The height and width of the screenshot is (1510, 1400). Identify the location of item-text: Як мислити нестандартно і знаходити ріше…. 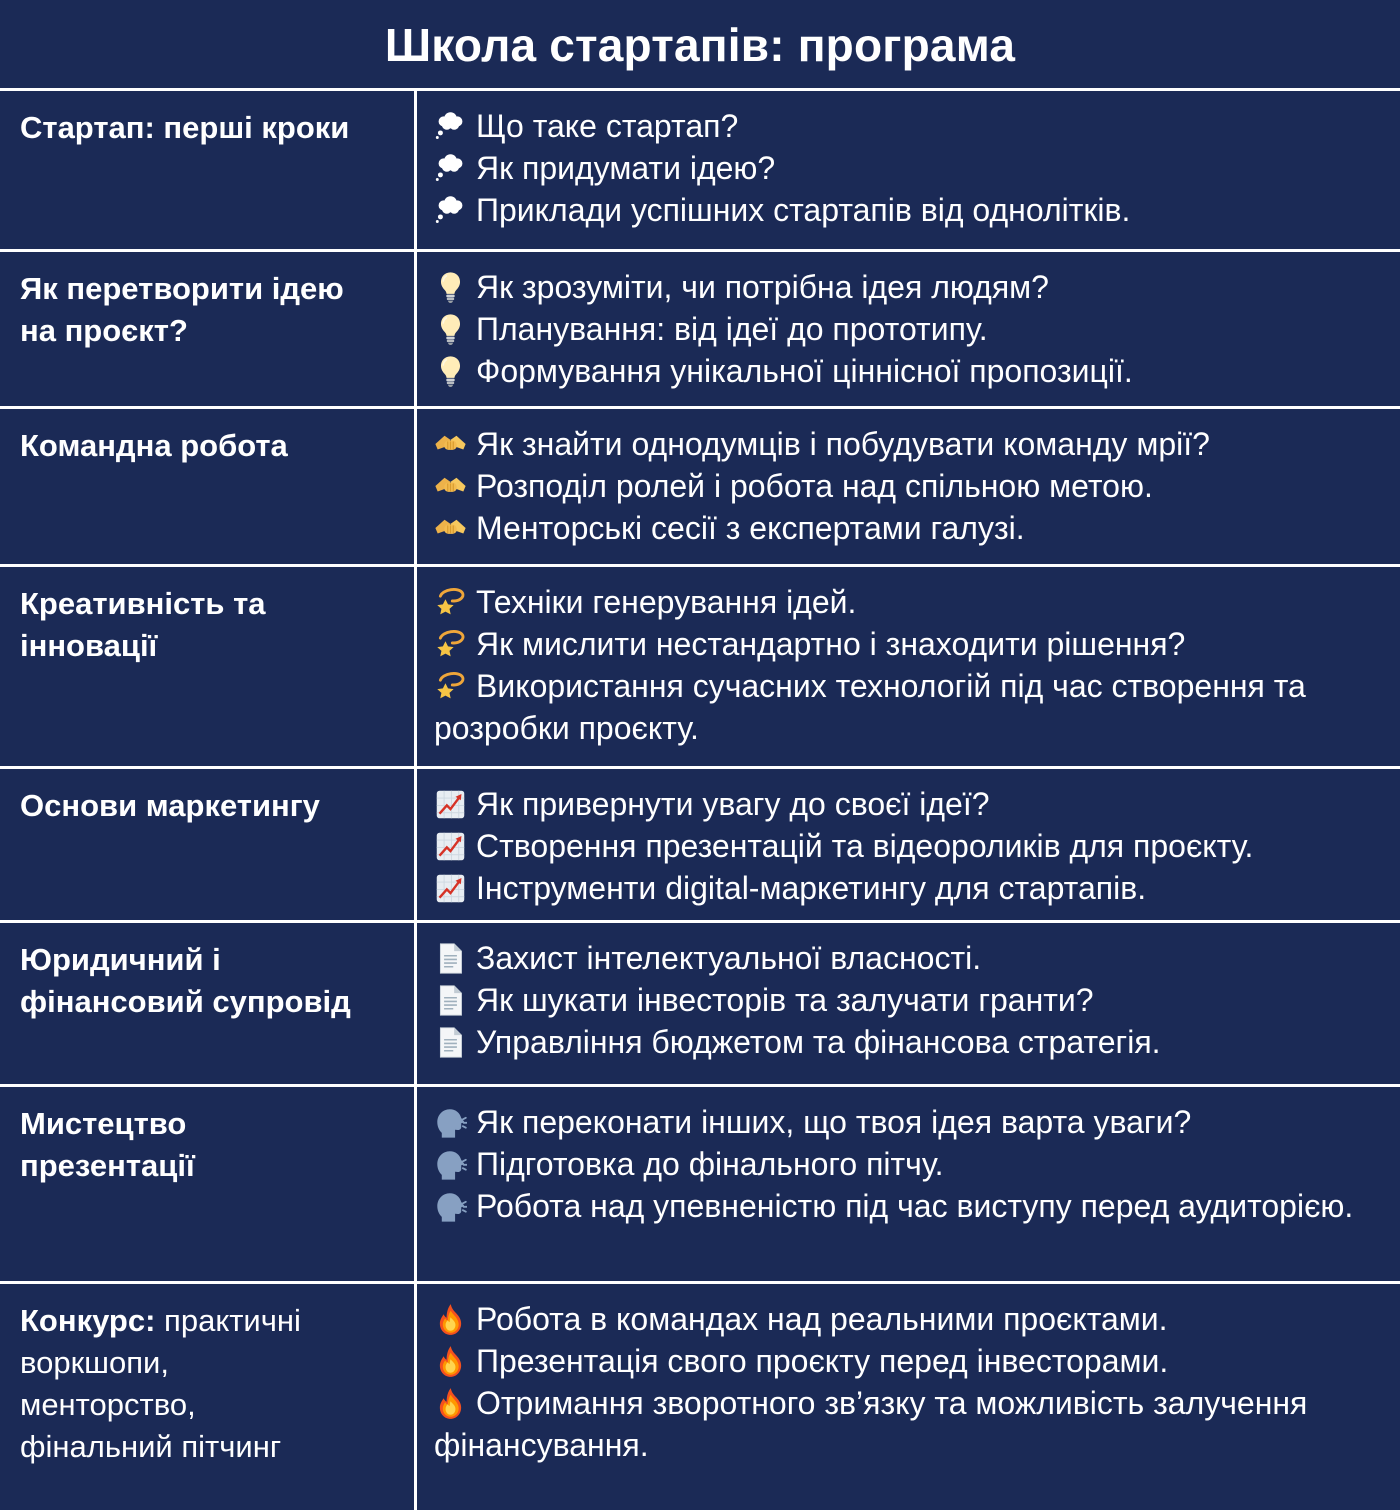
(831, 644).